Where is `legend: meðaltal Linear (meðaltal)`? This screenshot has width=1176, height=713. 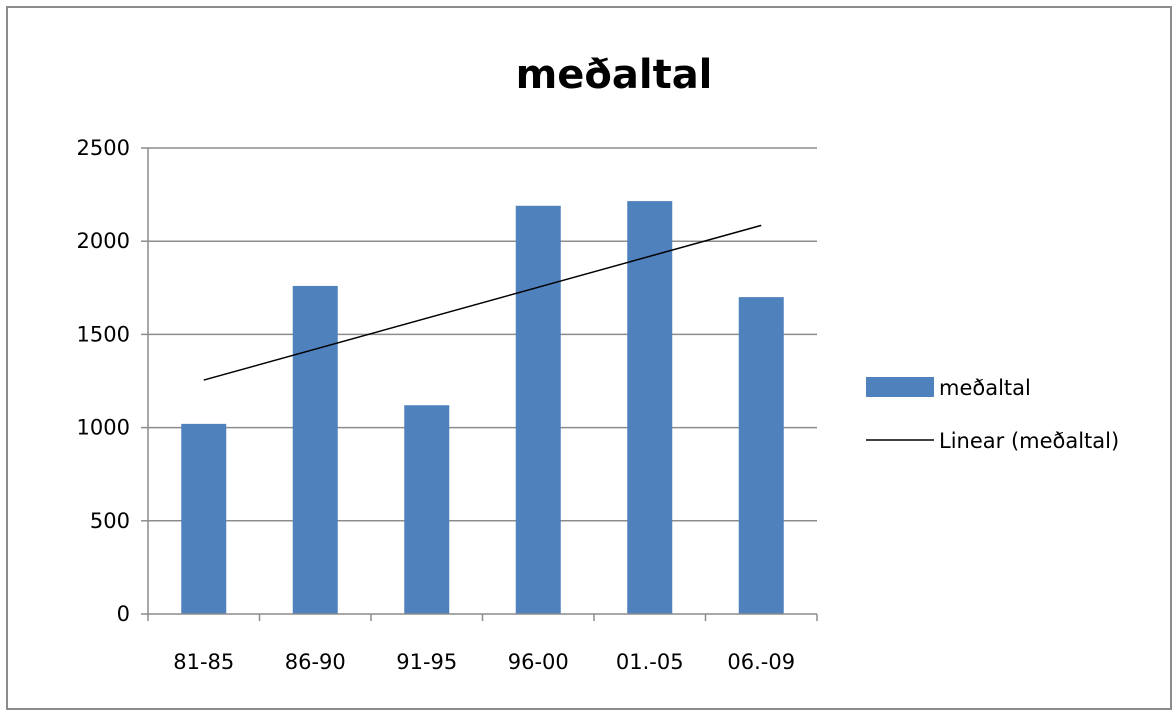 legend: meðaltal Linear (meðaltal) is located at coordinates (992, 414).